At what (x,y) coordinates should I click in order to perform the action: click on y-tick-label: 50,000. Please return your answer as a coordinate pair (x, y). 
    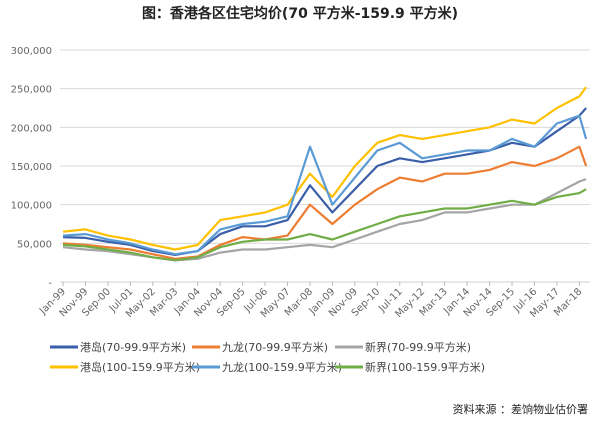
    Looking at the image, I should click on (34, 244).